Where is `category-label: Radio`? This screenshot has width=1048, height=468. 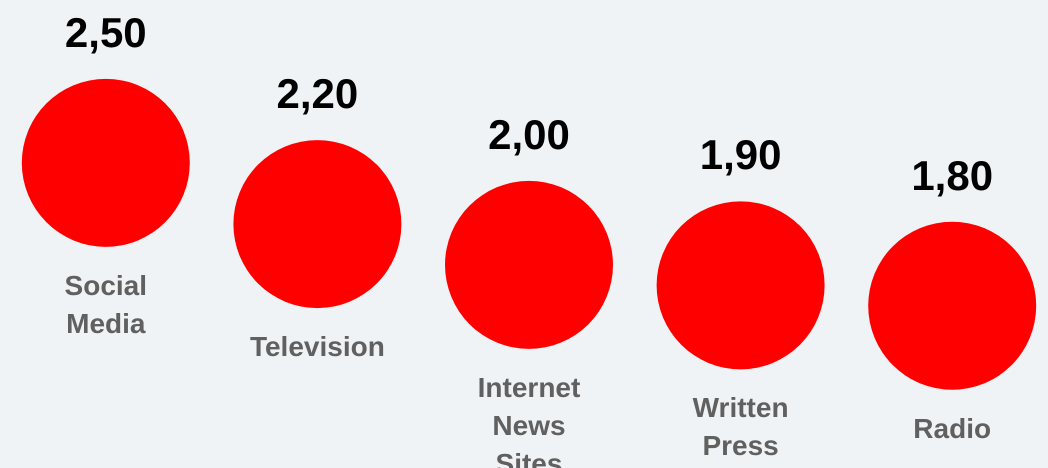
category-label: Radio is located at coordinates (952, 428).